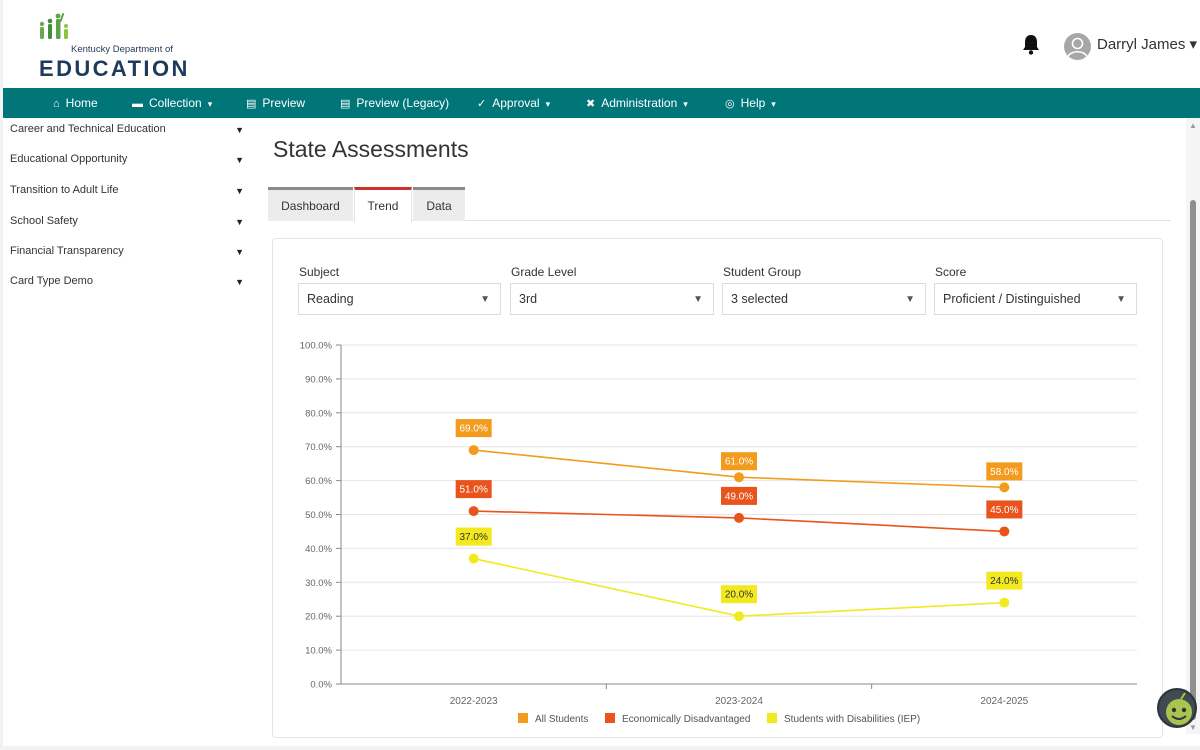 This screenshot has width=1200, height=750. I want to click on nav-label: Help, so click(753, 103).